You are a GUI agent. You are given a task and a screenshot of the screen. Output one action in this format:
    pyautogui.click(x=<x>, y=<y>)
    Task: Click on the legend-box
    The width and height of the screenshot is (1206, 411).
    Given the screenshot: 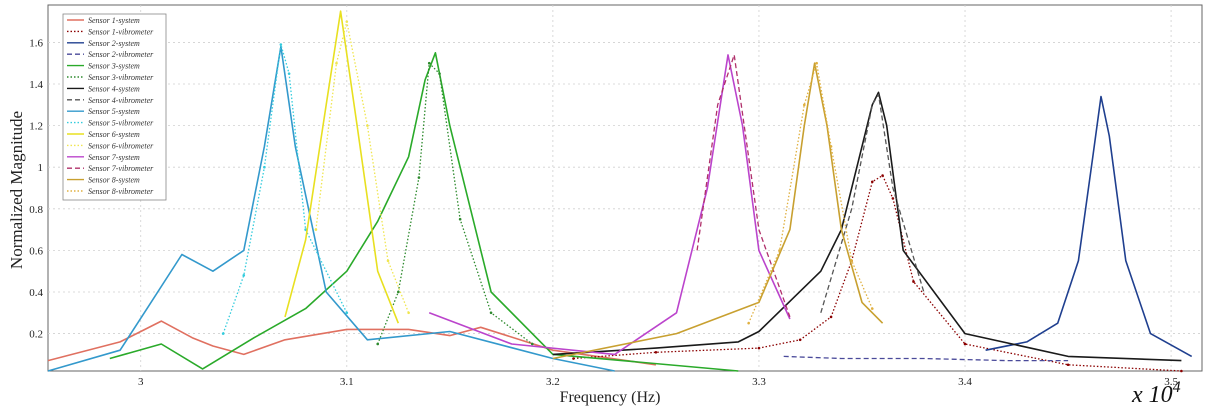 What is the action you would take?
    pyautogui.click(x=114, y=107)
    